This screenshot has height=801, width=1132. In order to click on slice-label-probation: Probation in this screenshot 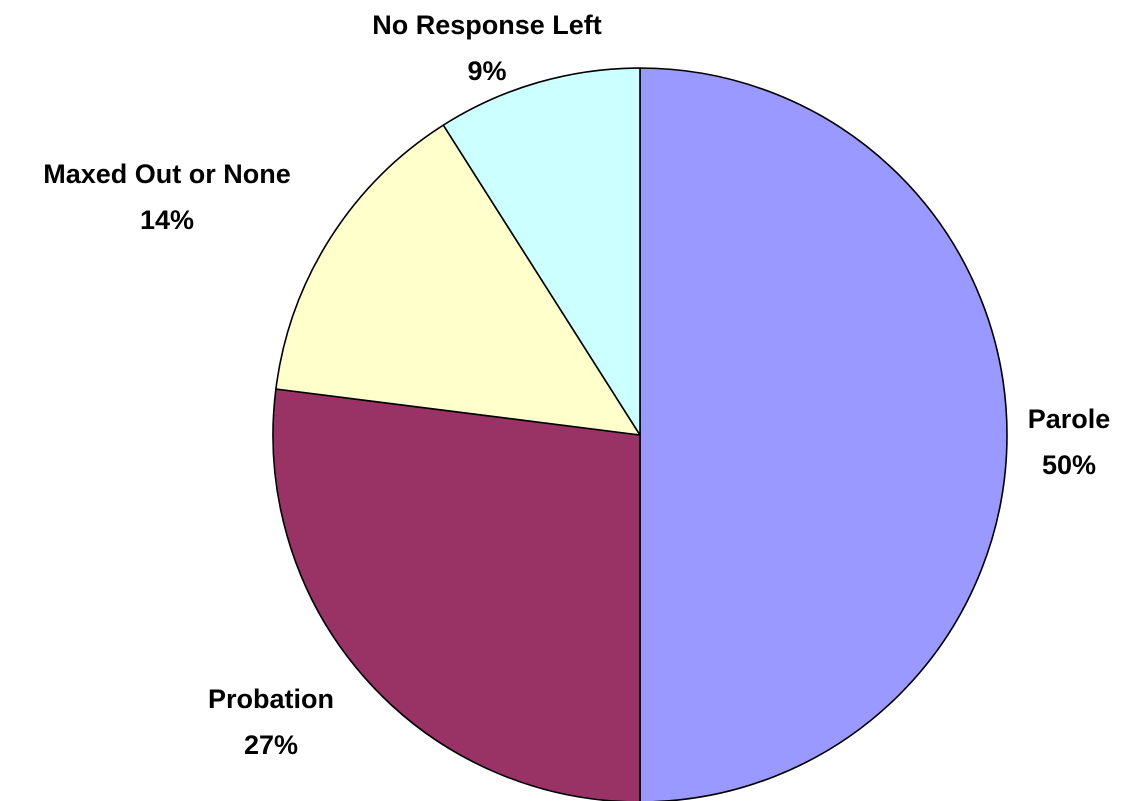, I will do `click(271, 699)`.